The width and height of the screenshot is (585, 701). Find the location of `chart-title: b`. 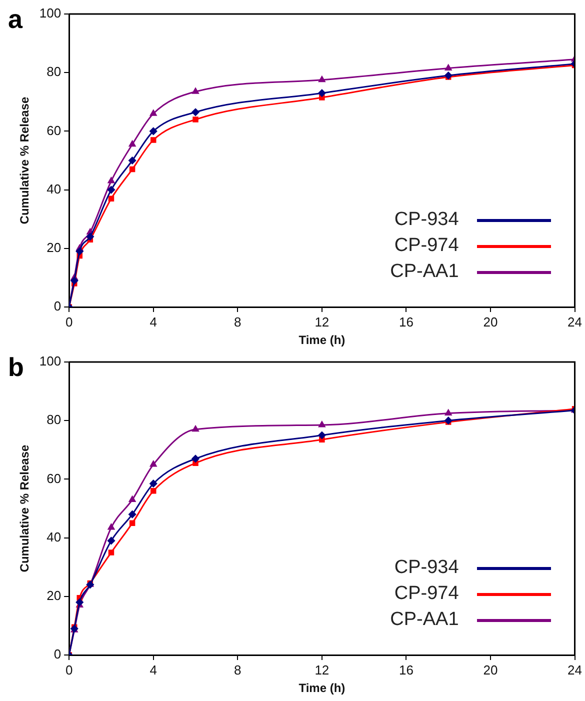

chart-title: b is located at coordinates (16, 367).